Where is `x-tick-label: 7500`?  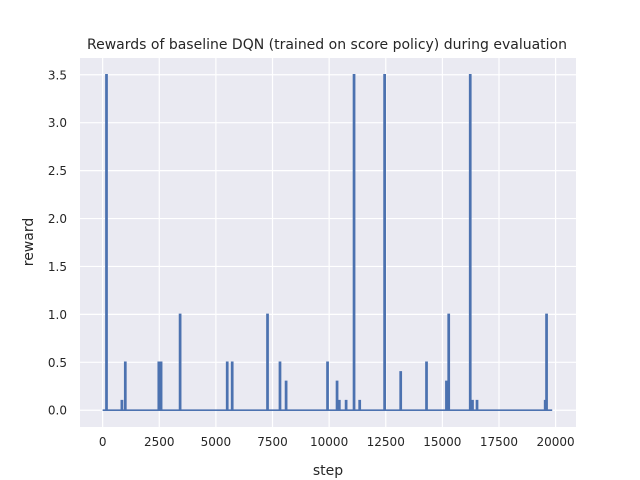 x-tick-label: 7500 is located at coordinates (272, 442).